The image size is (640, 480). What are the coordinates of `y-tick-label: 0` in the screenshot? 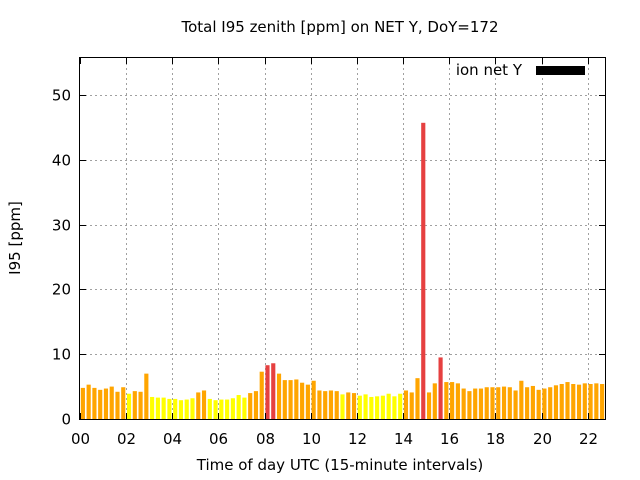 It's located at (66, 420).